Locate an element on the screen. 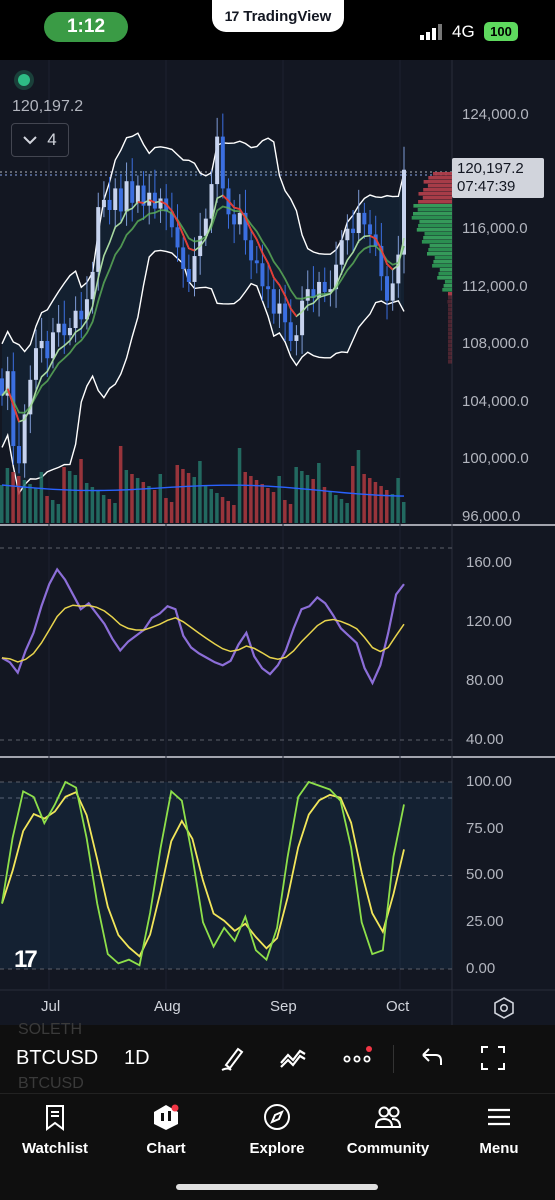 Image resolution: width=555 pixels, height=1200 pixels. volume-profile is located at coordinates (431, 268).